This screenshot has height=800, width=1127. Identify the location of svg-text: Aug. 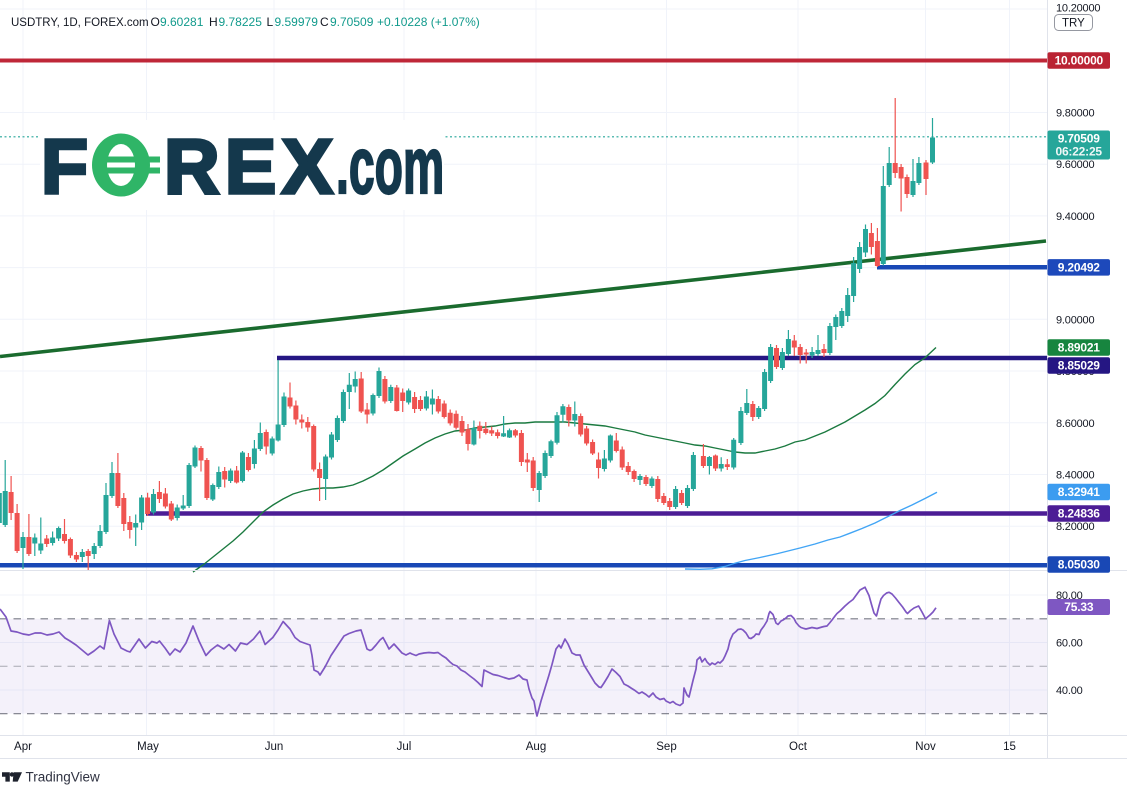
(536, 747).